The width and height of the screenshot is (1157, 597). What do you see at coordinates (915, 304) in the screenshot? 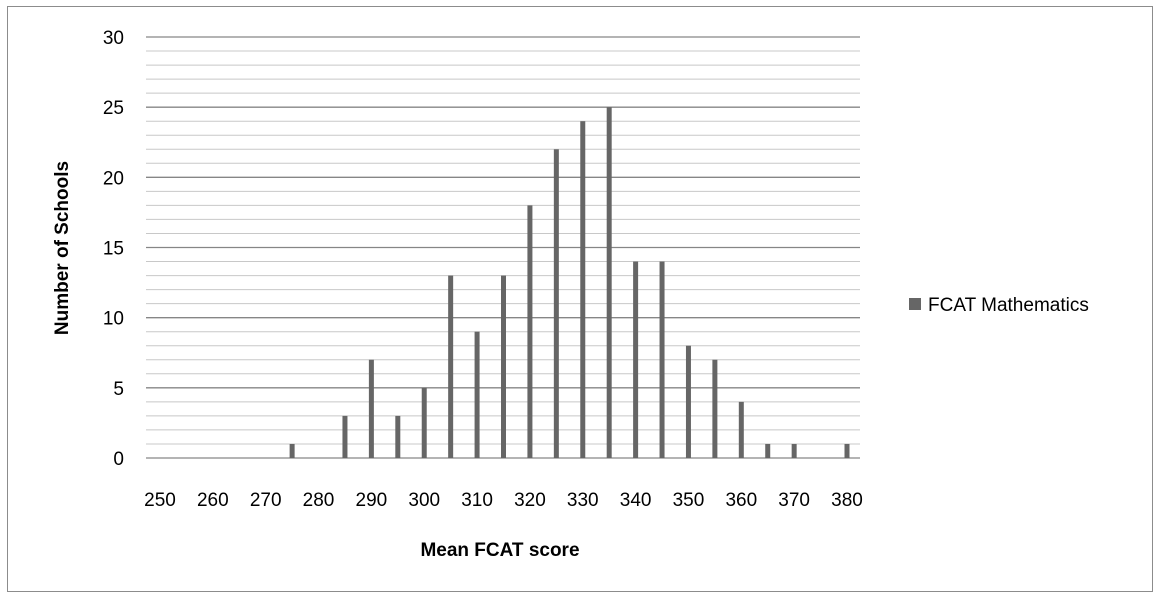
I see `legend-swatch` at bounding box center [915, 304].